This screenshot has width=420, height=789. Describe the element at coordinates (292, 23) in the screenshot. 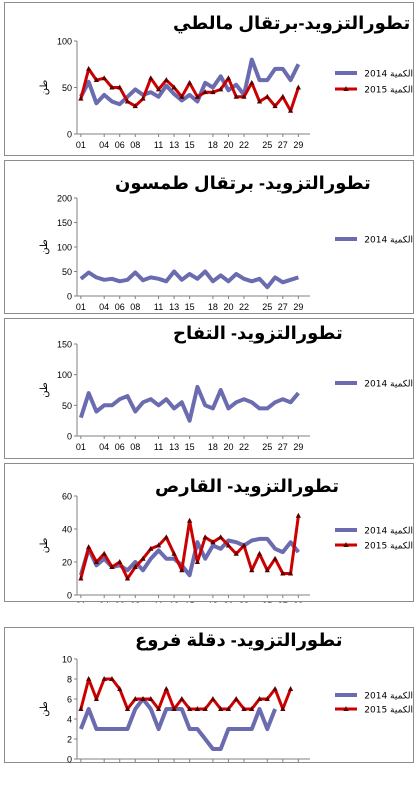

I see `chart-title: تطورالتزويد-برتقال مالطي` at that location.